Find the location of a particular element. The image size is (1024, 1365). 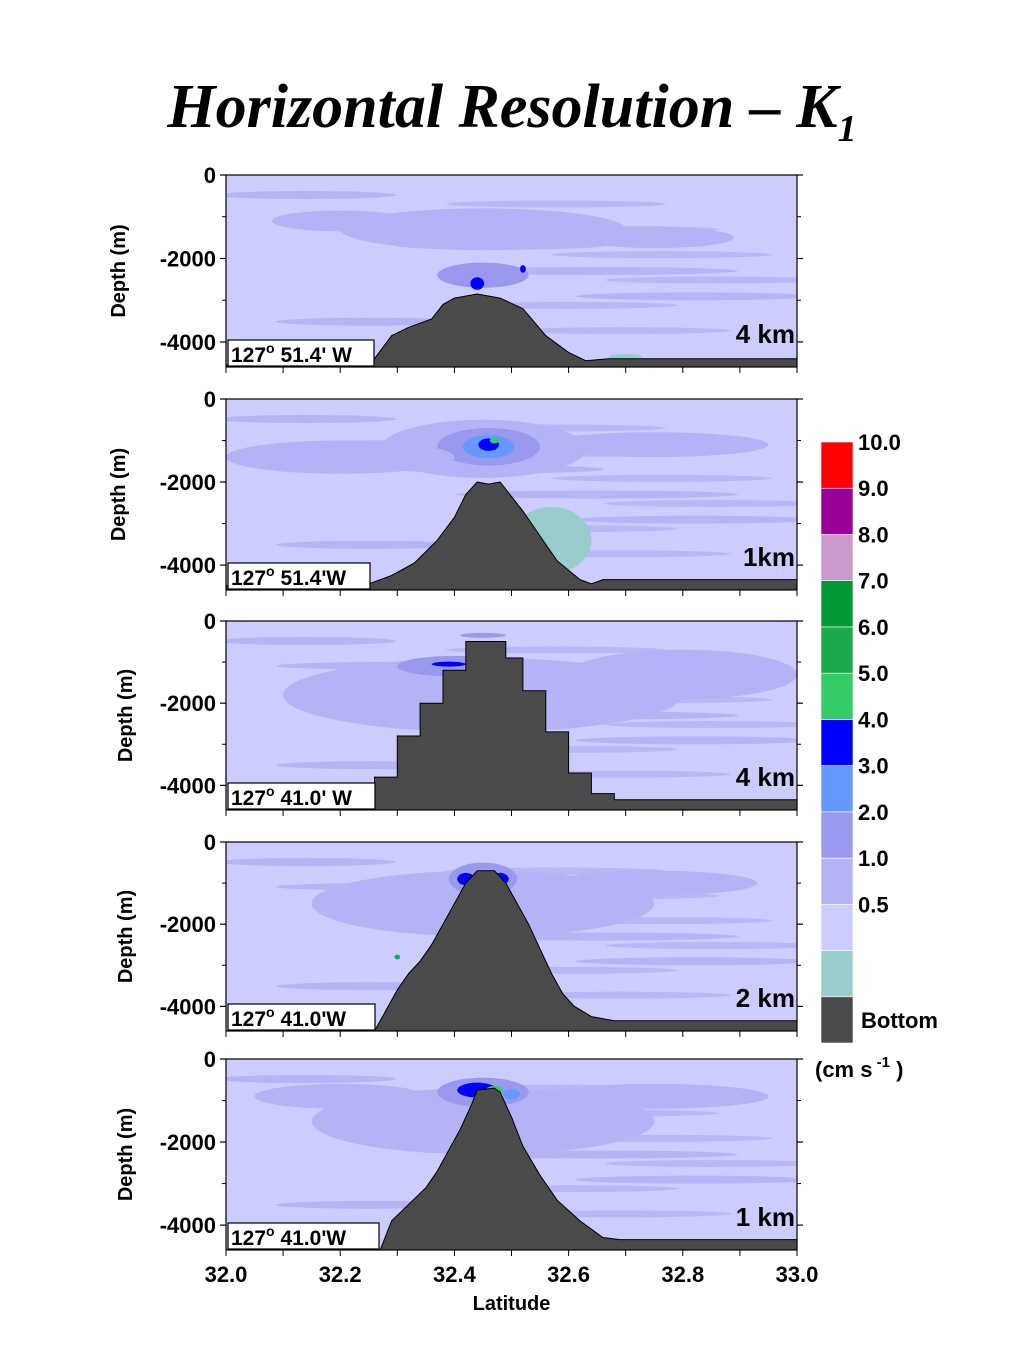

colorbar-tick-label: 5.0 is located at coordinates (873, 673).